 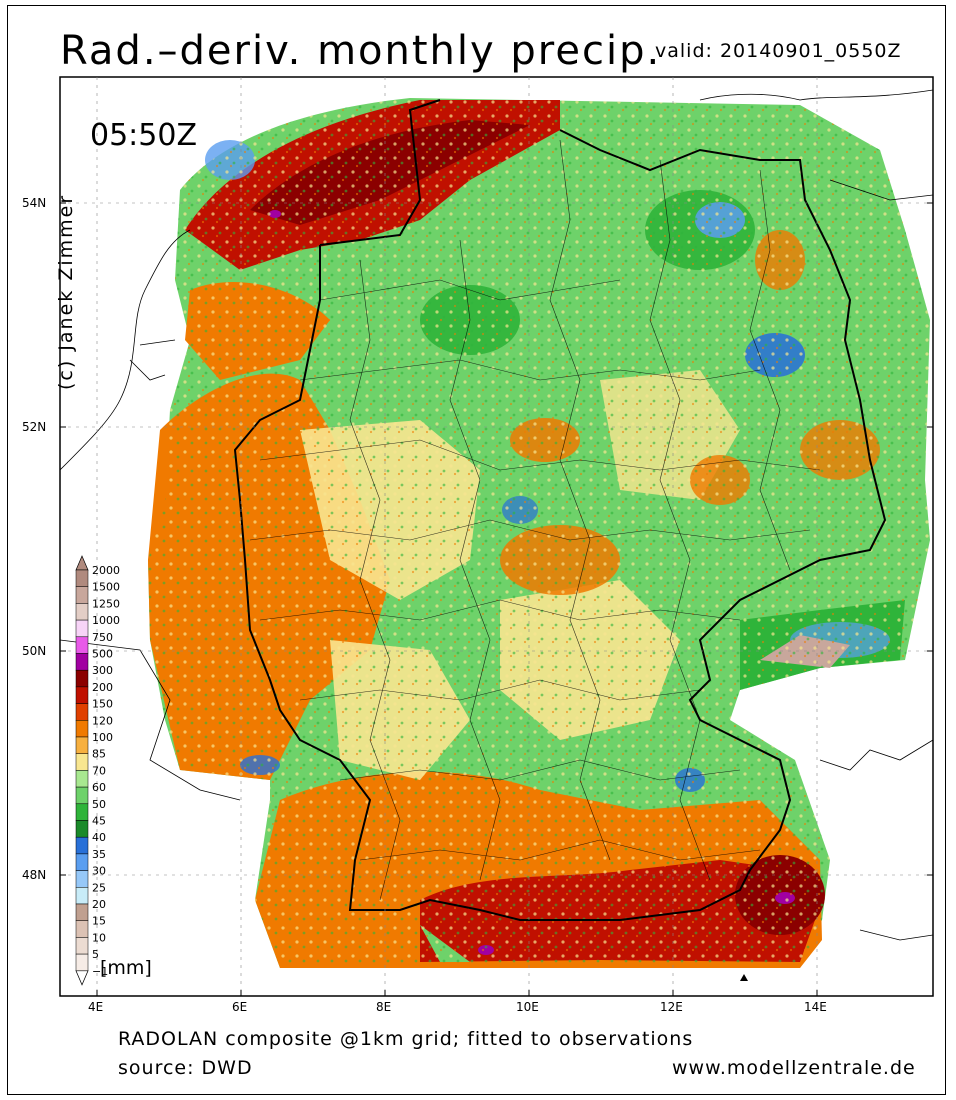 What do you see at coordinates (99, 837) in the screenshot?
I see `legend-level-label: 40` at bounding box center [99, 837].